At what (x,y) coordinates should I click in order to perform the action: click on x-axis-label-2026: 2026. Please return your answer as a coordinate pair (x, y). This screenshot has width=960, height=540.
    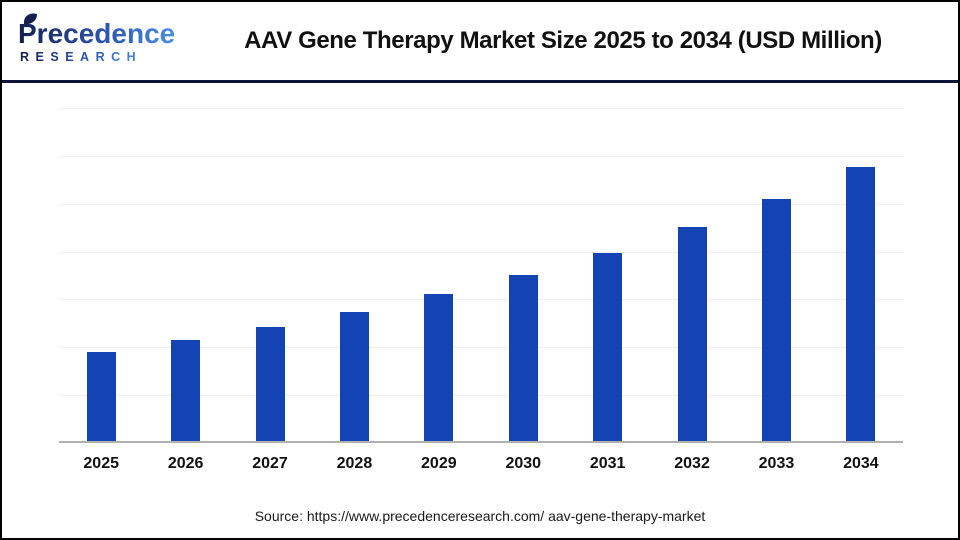
    Looking at the image, I should click on (185, 463).